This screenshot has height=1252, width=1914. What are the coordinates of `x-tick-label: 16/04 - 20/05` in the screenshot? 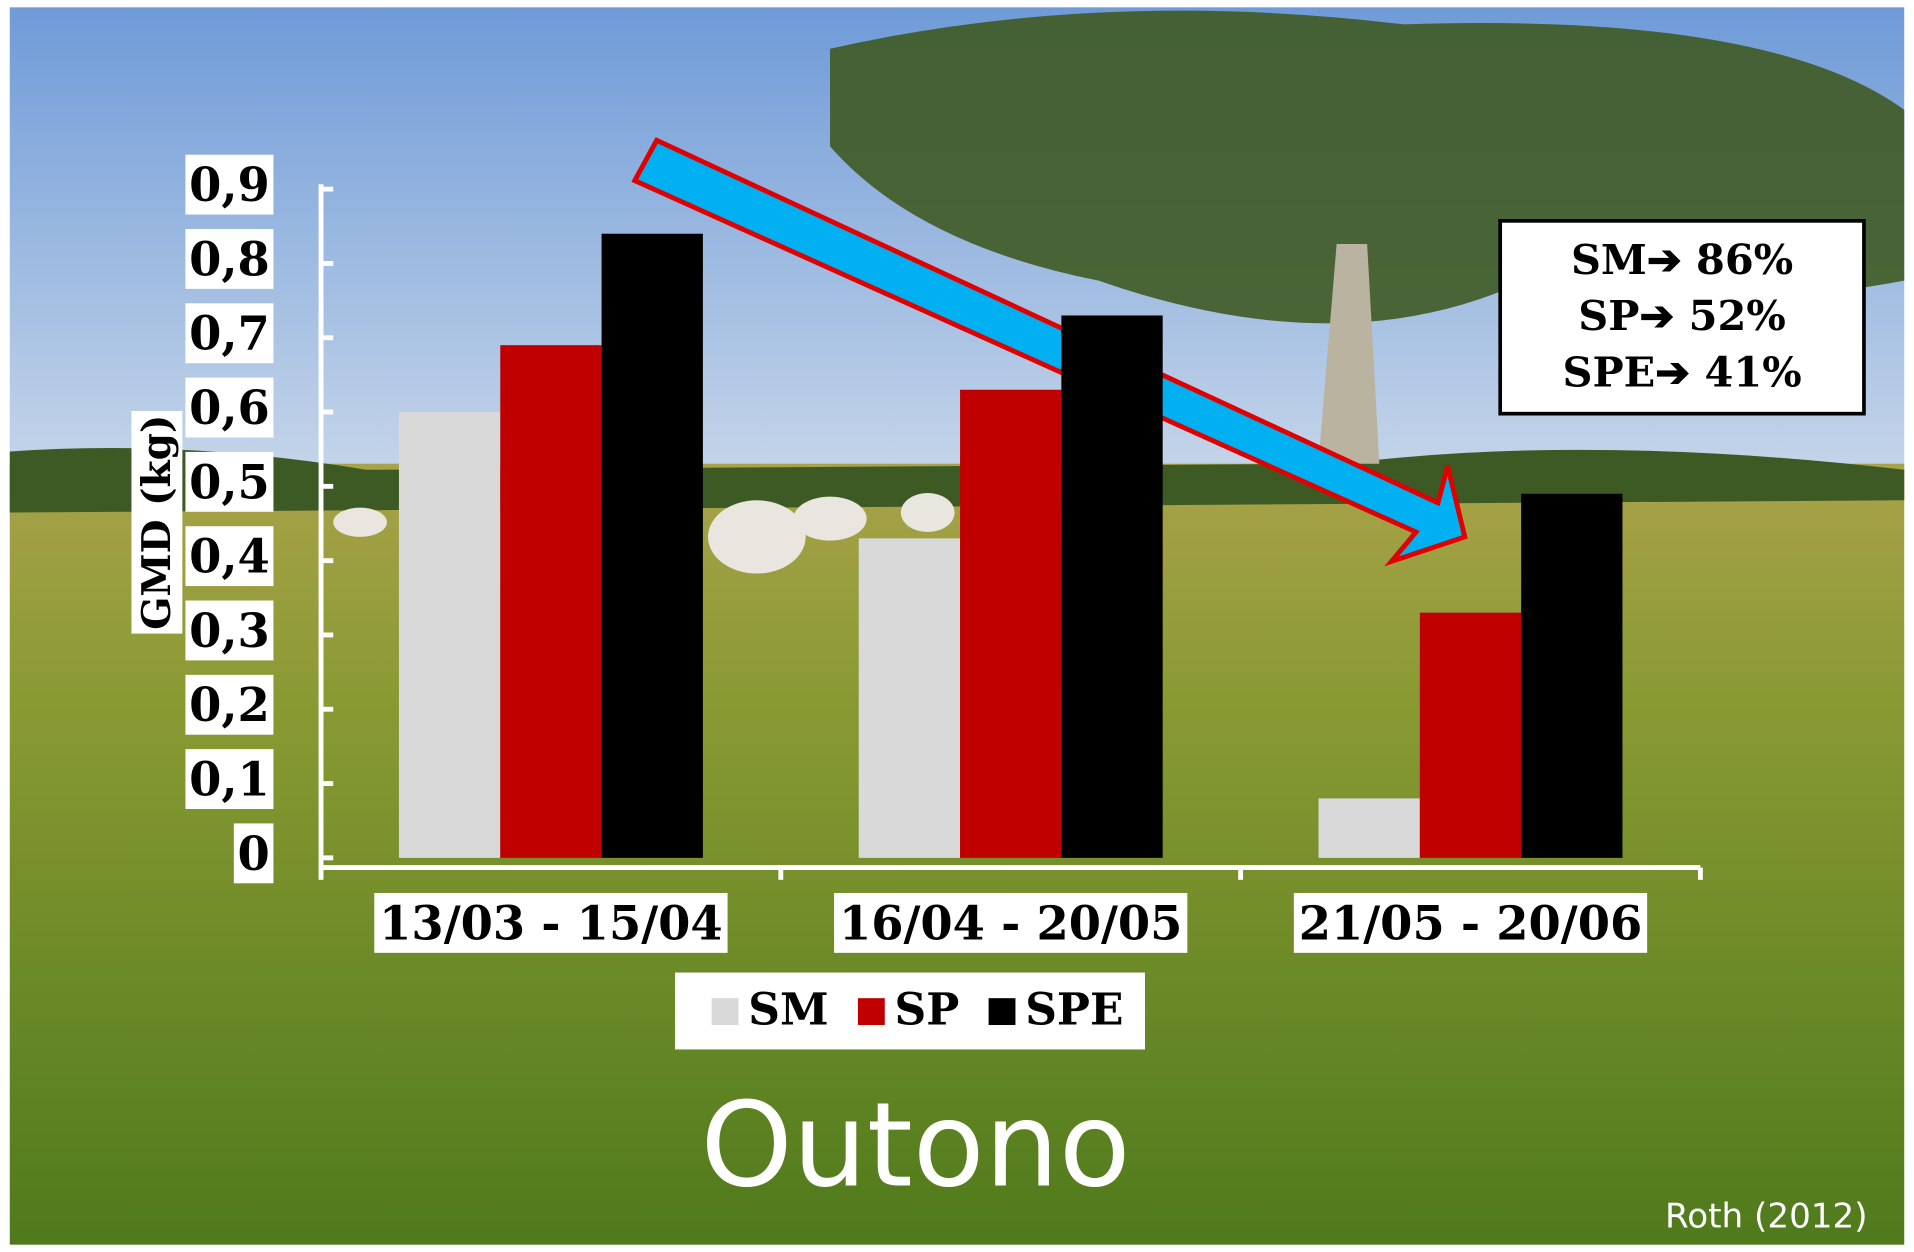 It's located at (1011, 922).